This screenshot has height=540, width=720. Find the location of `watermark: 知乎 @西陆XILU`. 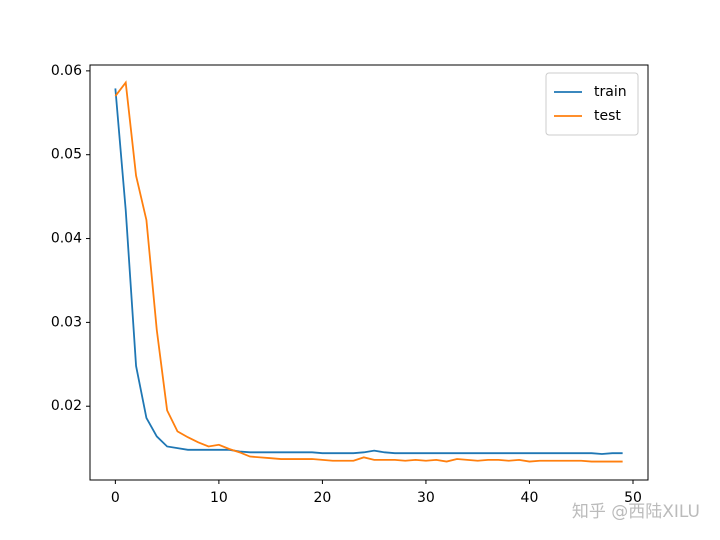

watermark: 知乎 @西陆XILU is located at coordinates (636, 512).